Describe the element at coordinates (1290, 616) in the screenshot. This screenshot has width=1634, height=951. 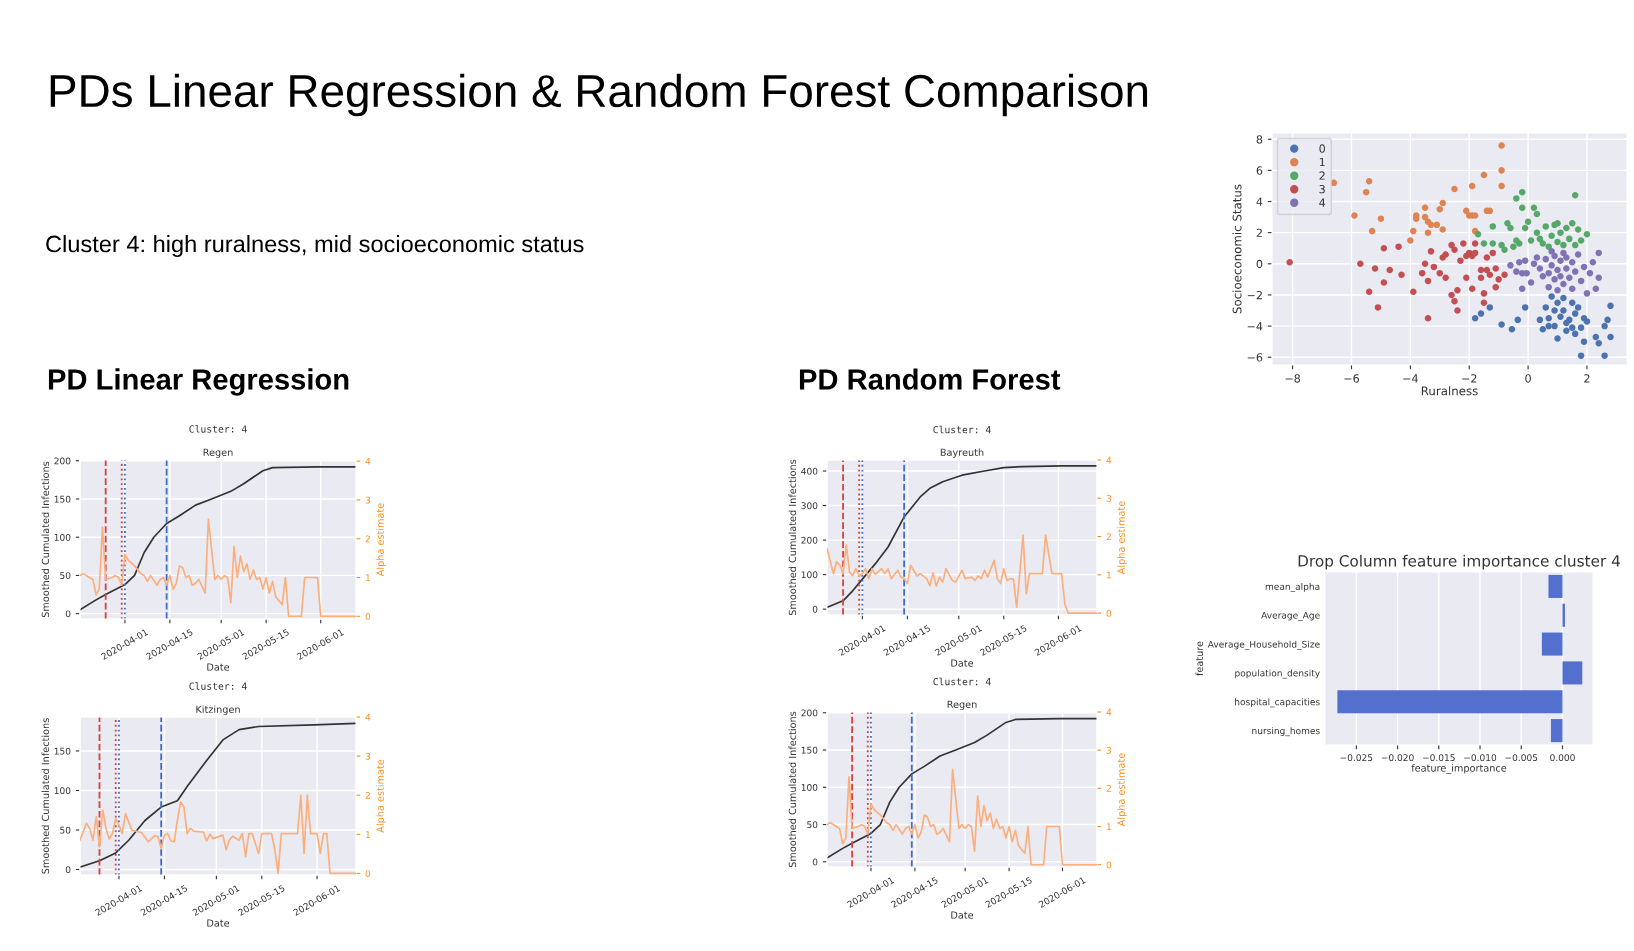
I see `y-tick-label: Average_Age` at that location.